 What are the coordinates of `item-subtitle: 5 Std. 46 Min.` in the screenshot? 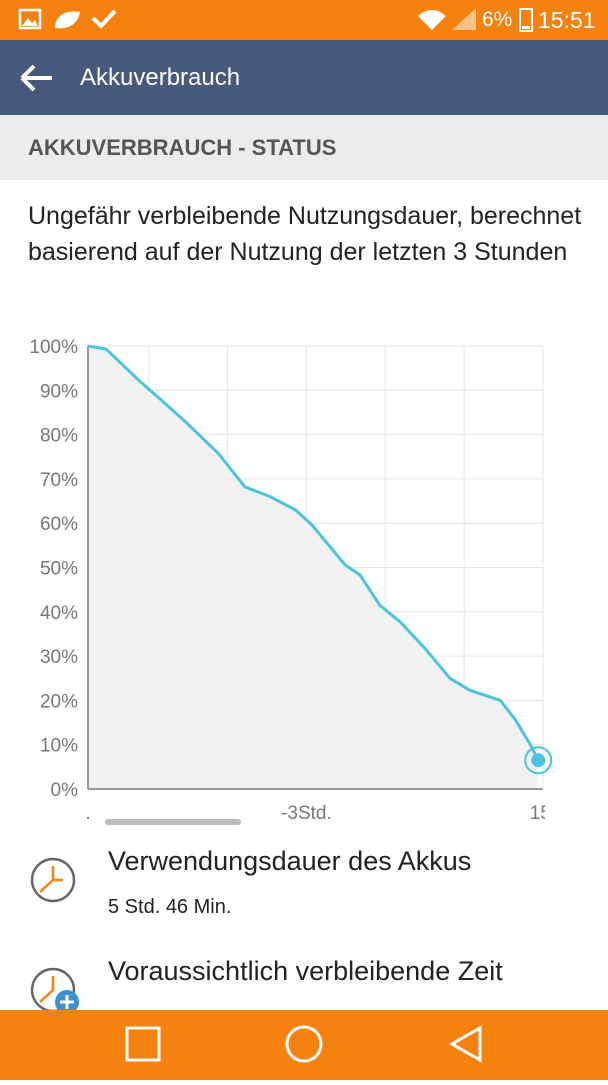 It's located at (170, 907).